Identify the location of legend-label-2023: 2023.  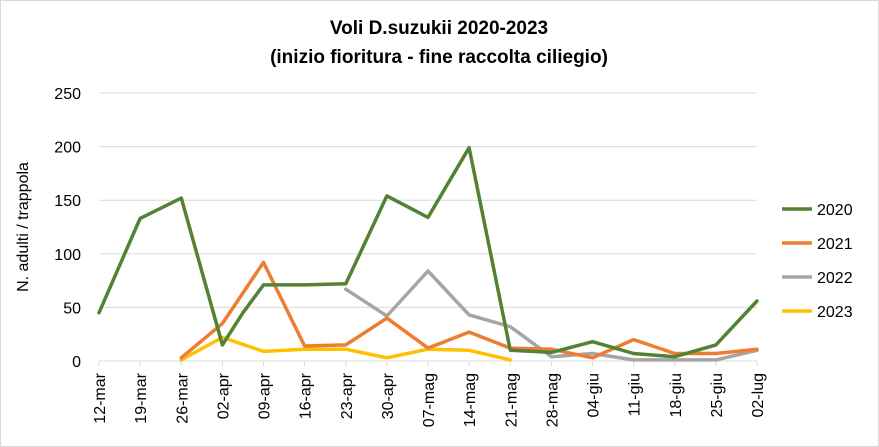
(835, 312).